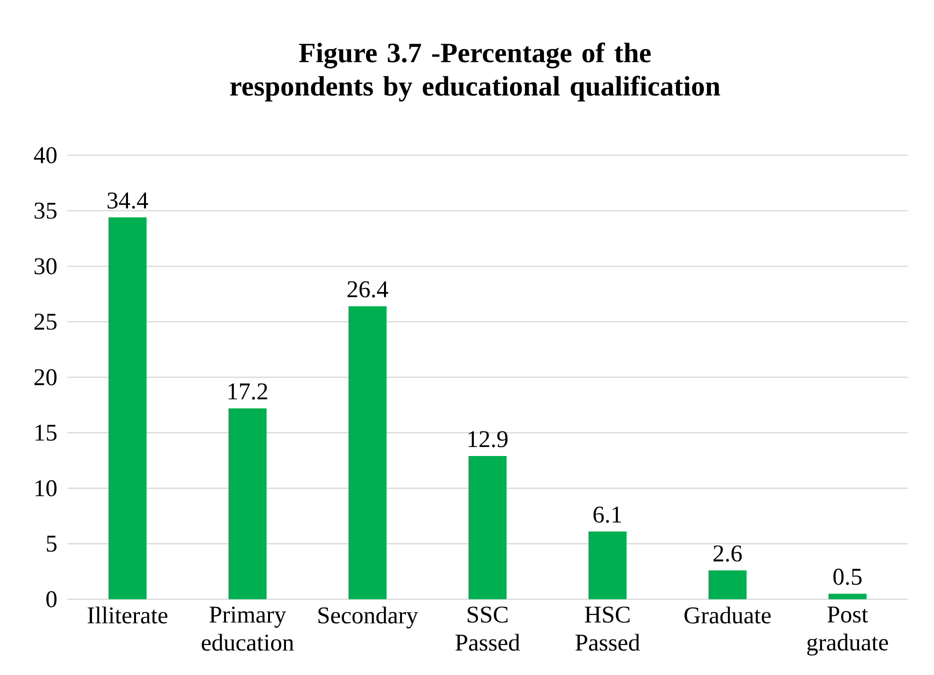 The height and width of the screenshot is (675, 934). Describe the element at coordinates (51, 544) in the screenshot. I see `y-tick-label: 5` at that location.